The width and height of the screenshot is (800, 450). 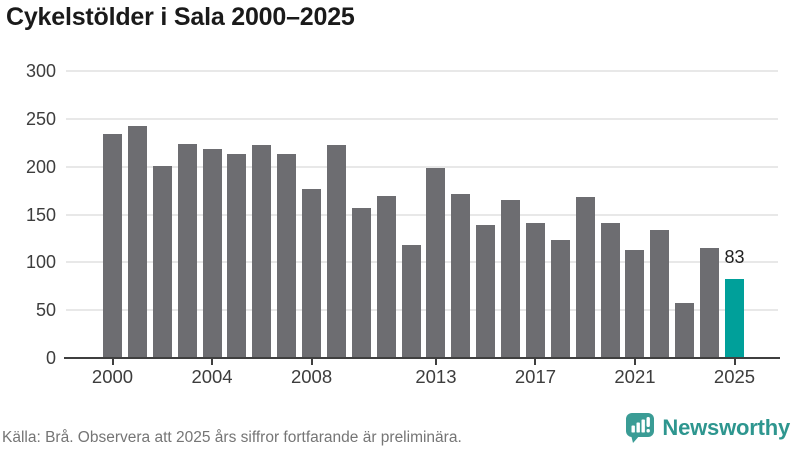 I want to click on bar-2015, so click(x=486, y=291).